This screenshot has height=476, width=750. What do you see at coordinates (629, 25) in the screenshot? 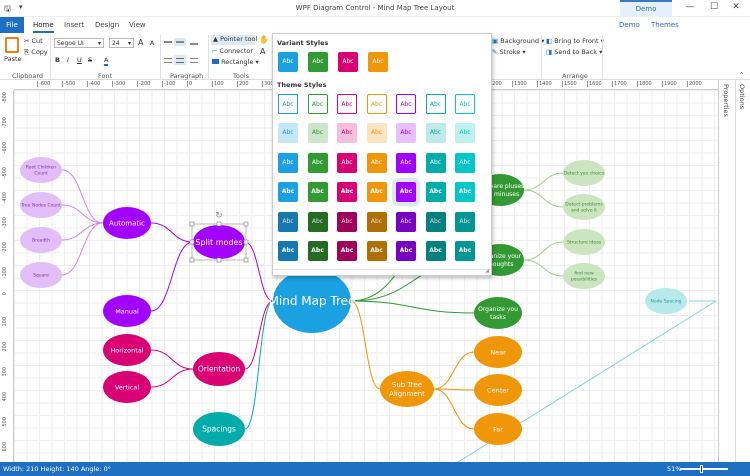
I see `tab-demo: Demo` at bounding box center [629, 25].